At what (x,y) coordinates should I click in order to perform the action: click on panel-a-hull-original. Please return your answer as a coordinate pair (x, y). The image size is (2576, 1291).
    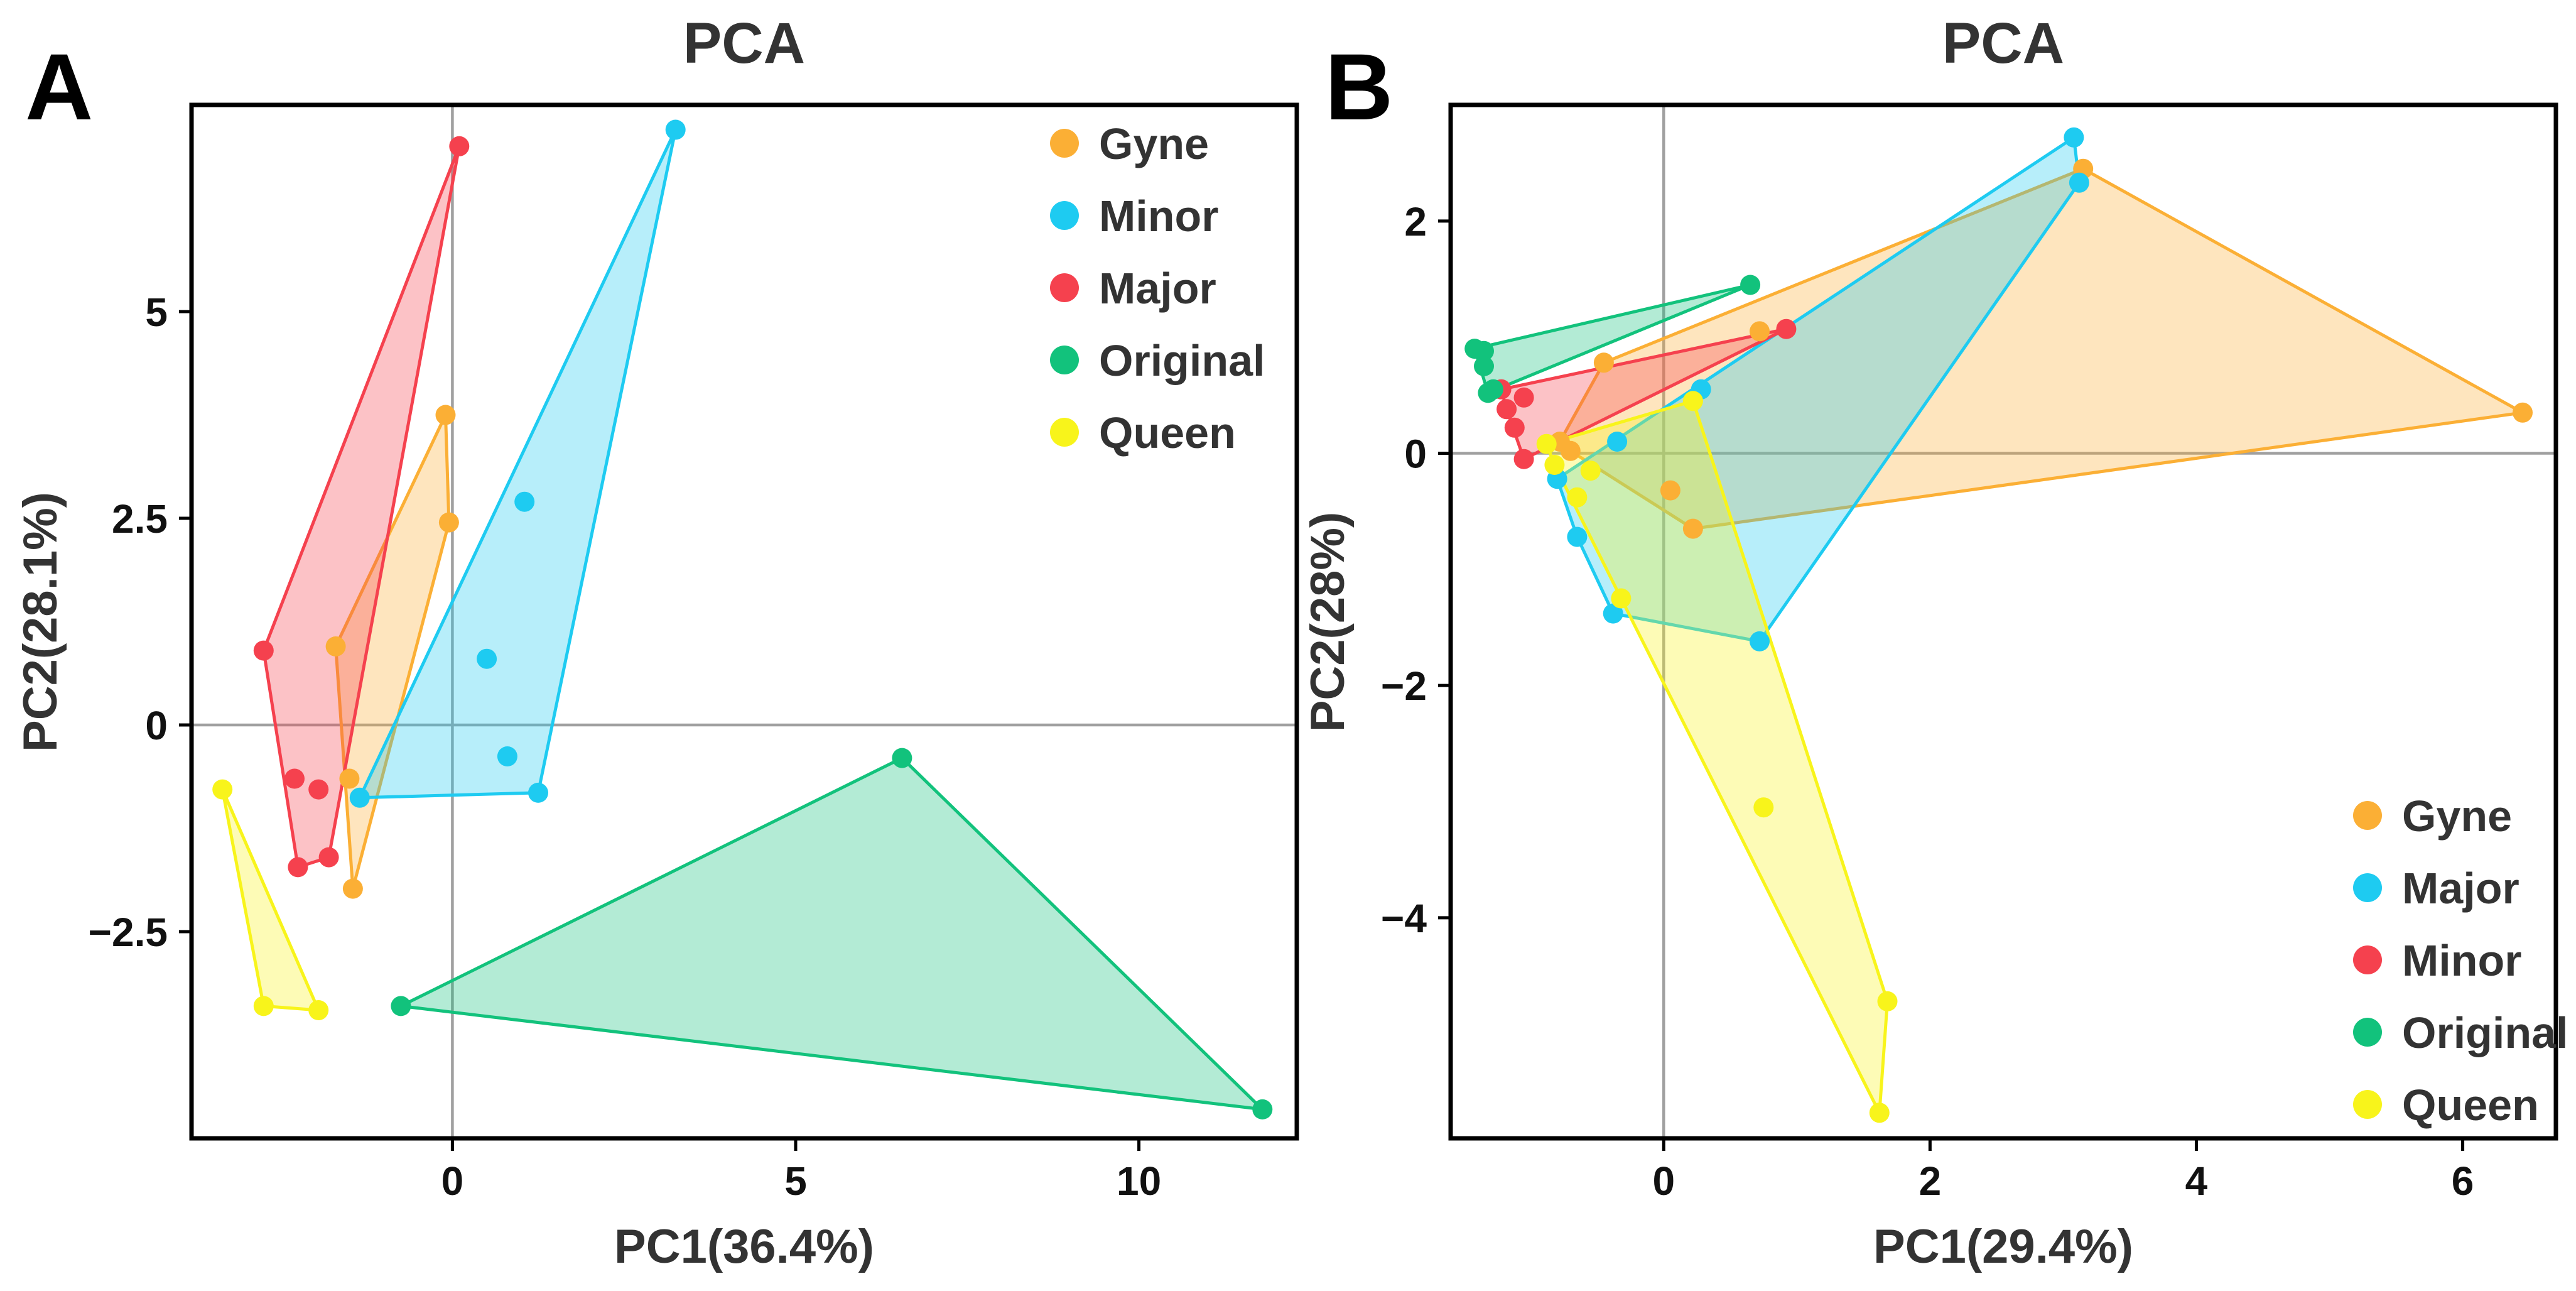
    Looking at the image, I should click on (832, 933).